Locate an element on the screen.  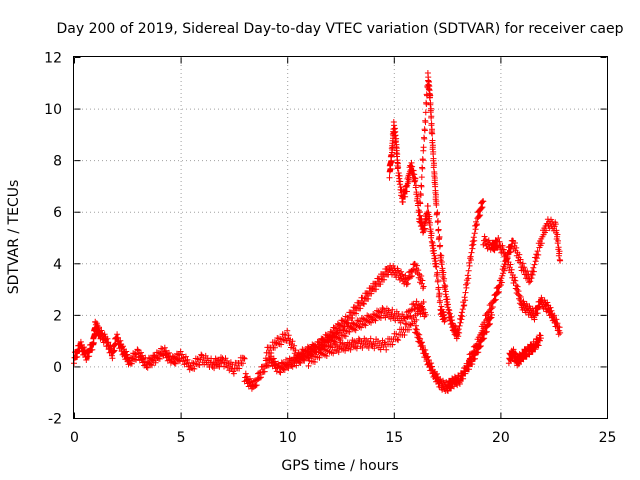
x-axis-title: GPS time / hours is located at coordinates (339, 466).